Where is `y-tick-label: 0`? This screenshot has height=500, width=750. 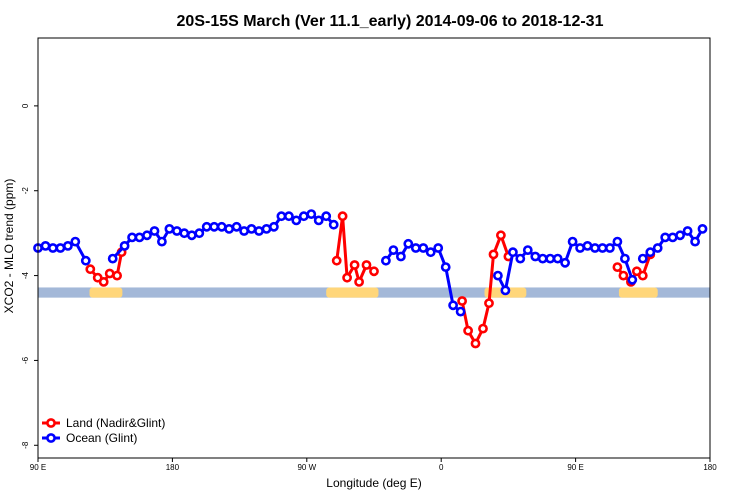 y-tick-label: 0 is located at coordinates (25, 105).